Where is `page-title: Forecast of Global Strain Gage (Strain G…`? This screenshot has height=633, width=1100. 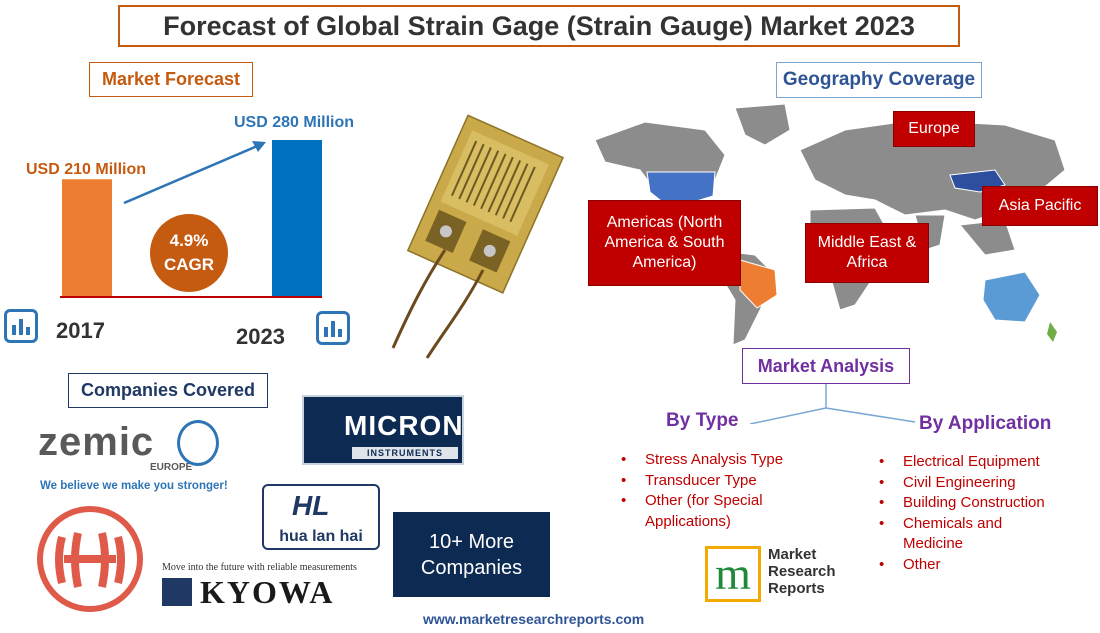
page-title: Forecast of Global Strain Gage (Strain G… is located at coordinates (539, 26).